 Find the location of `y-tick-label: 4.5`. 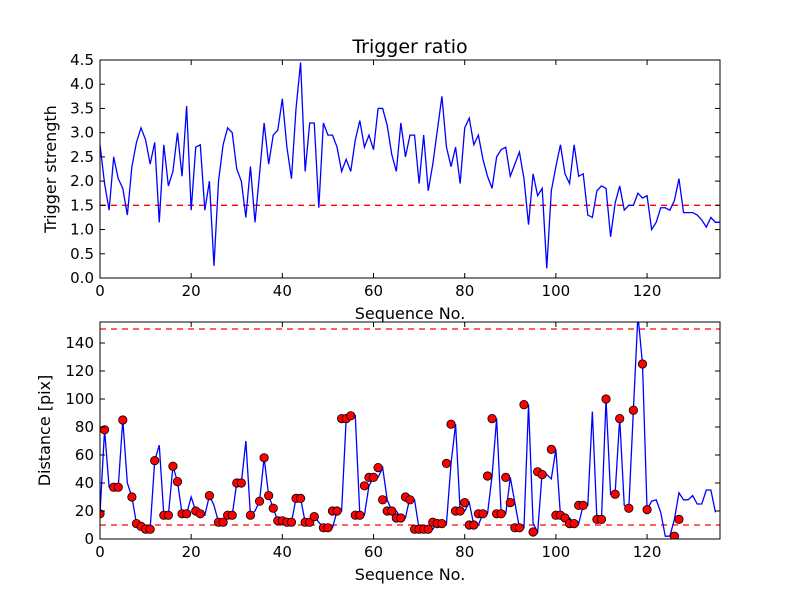

y-tick-label: 4.5 is located at coordinates (82, 60).